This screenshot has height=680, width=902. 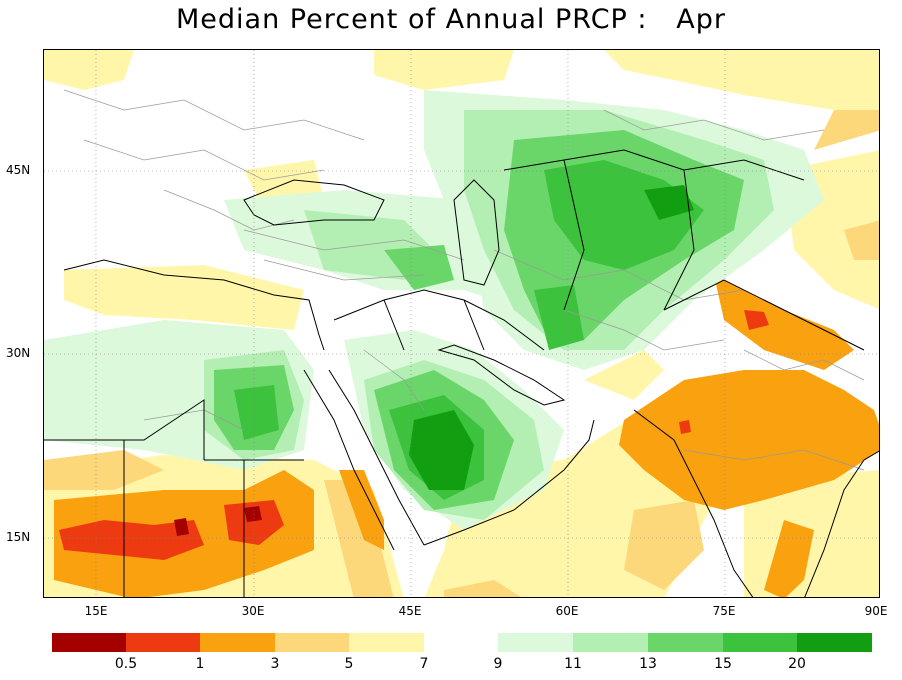 What do you see at coordinates (509, 482) in the screenshot?
I see `arabian-peninsula-south` at bounding box center [509, 482].